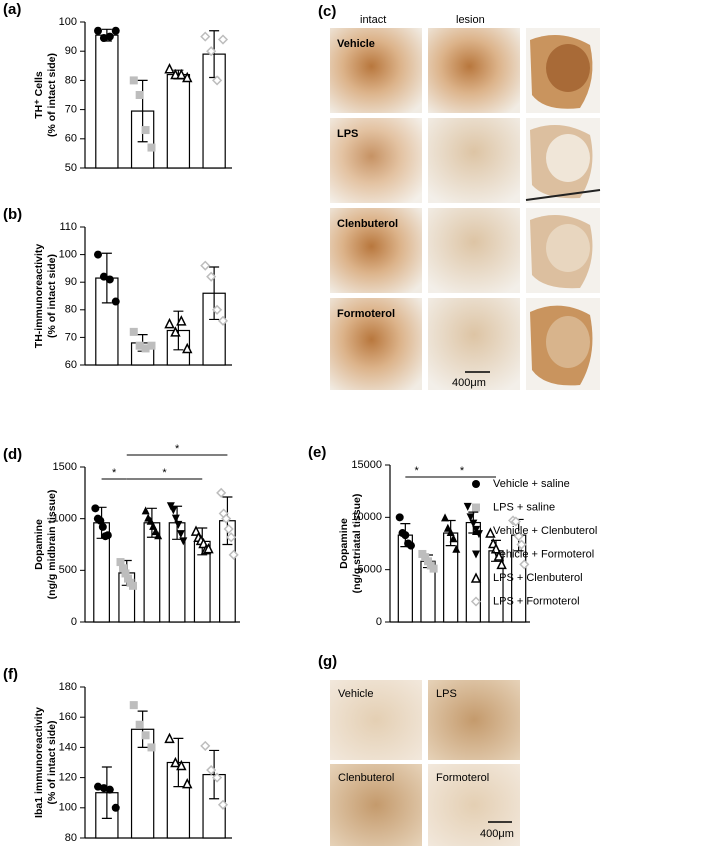  What do you see at coordinates (68, 808) in the screenshot?
I see `y-tick-label: 100` at bounding box center [68, 808].